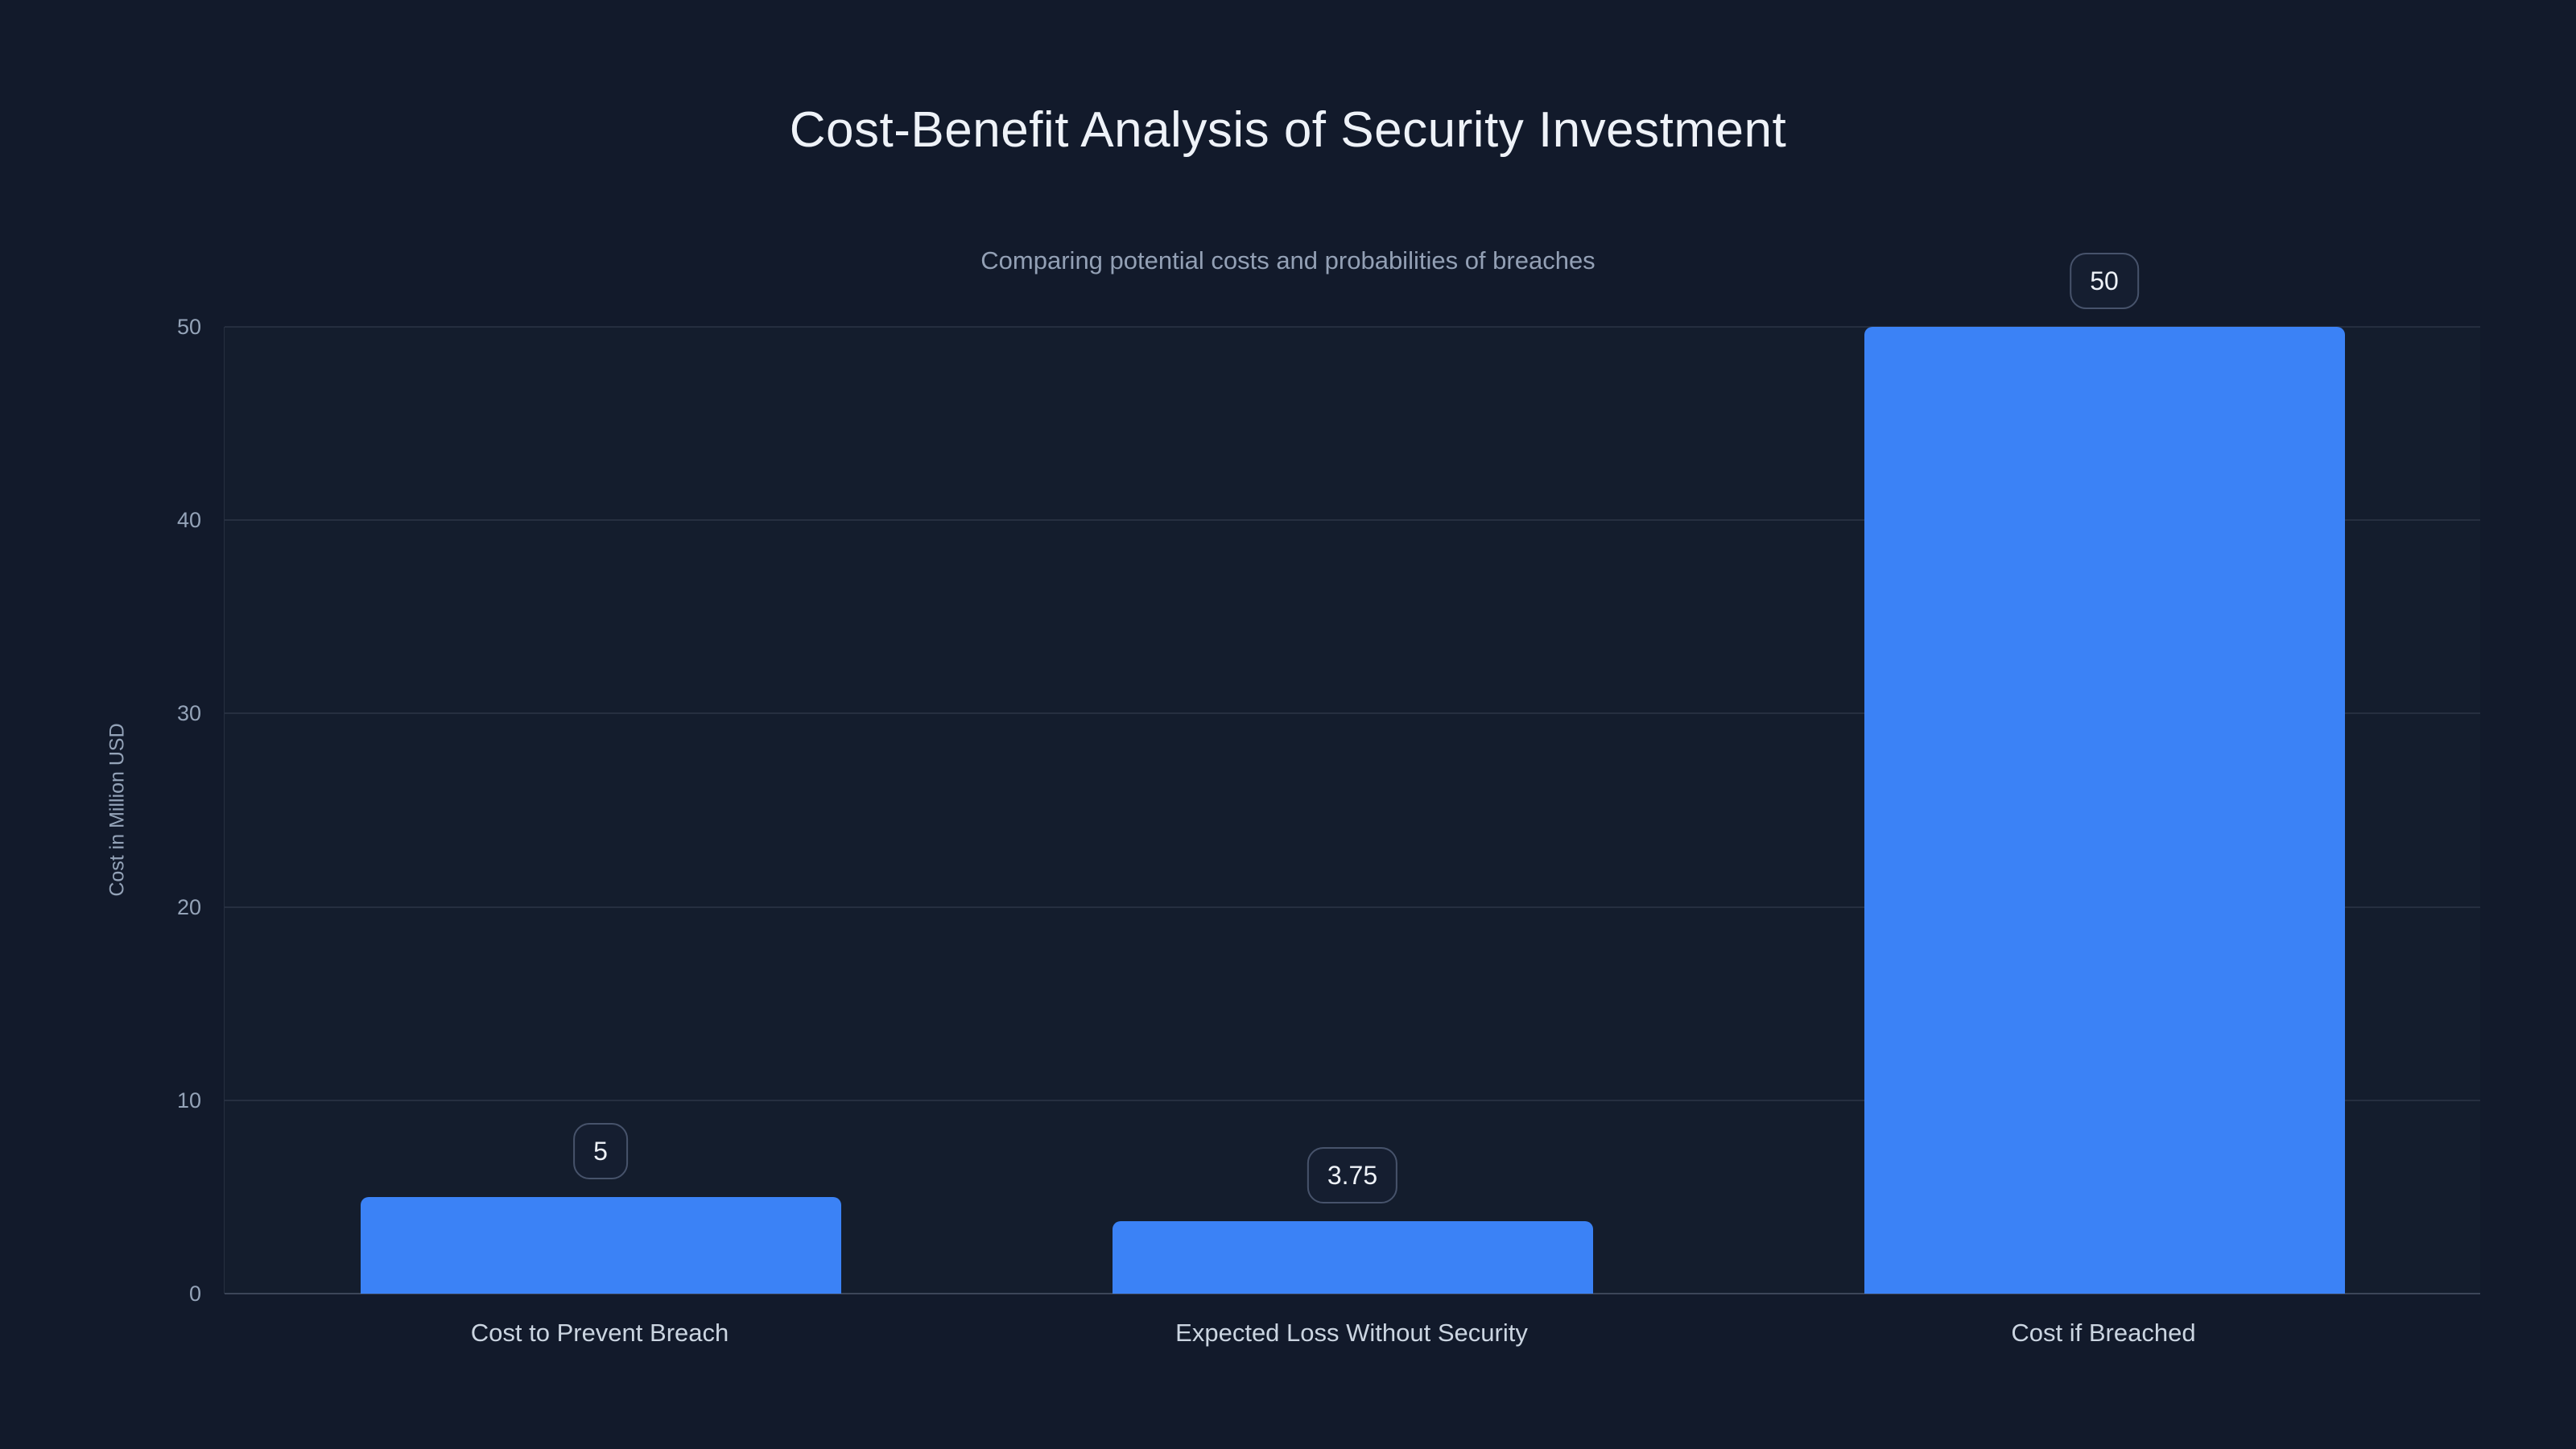  I want to click on x-axis-line, so click(1352, 1293).